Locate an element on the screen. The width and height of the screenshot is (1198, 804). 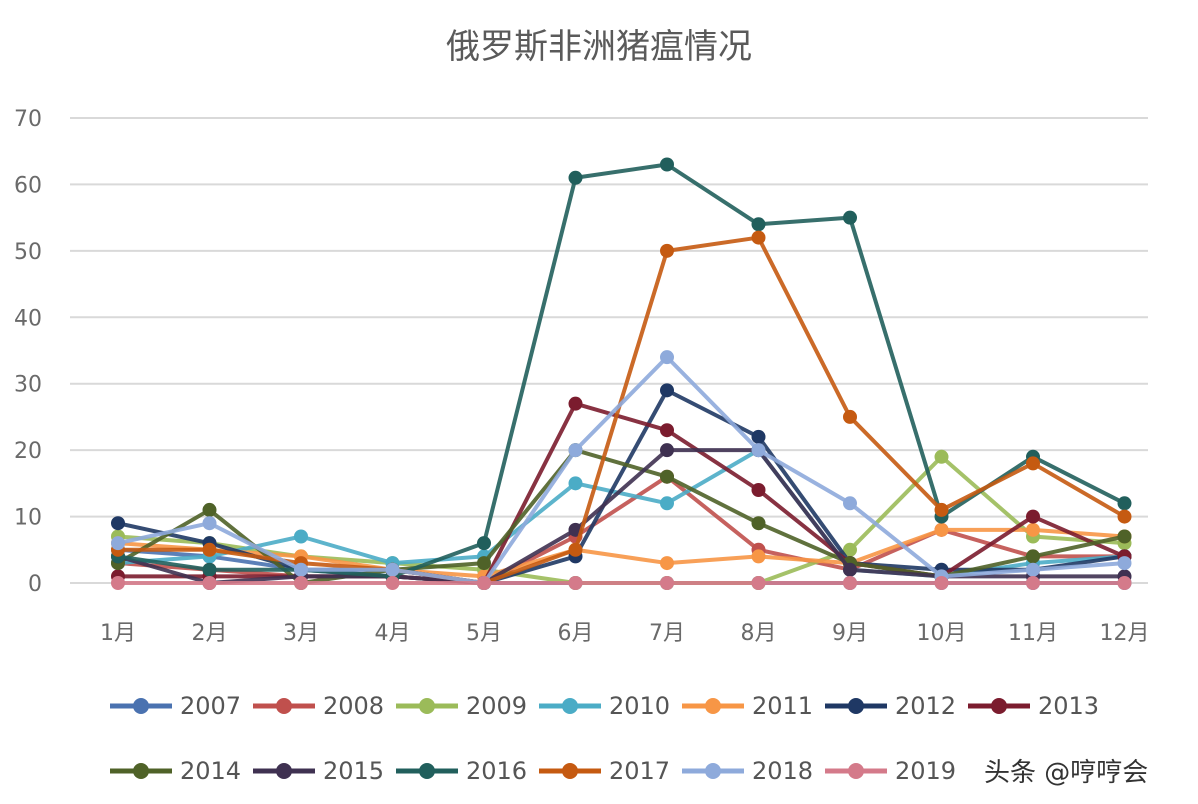
x-tick-label: 9月 is located at coordinates (850, 633).